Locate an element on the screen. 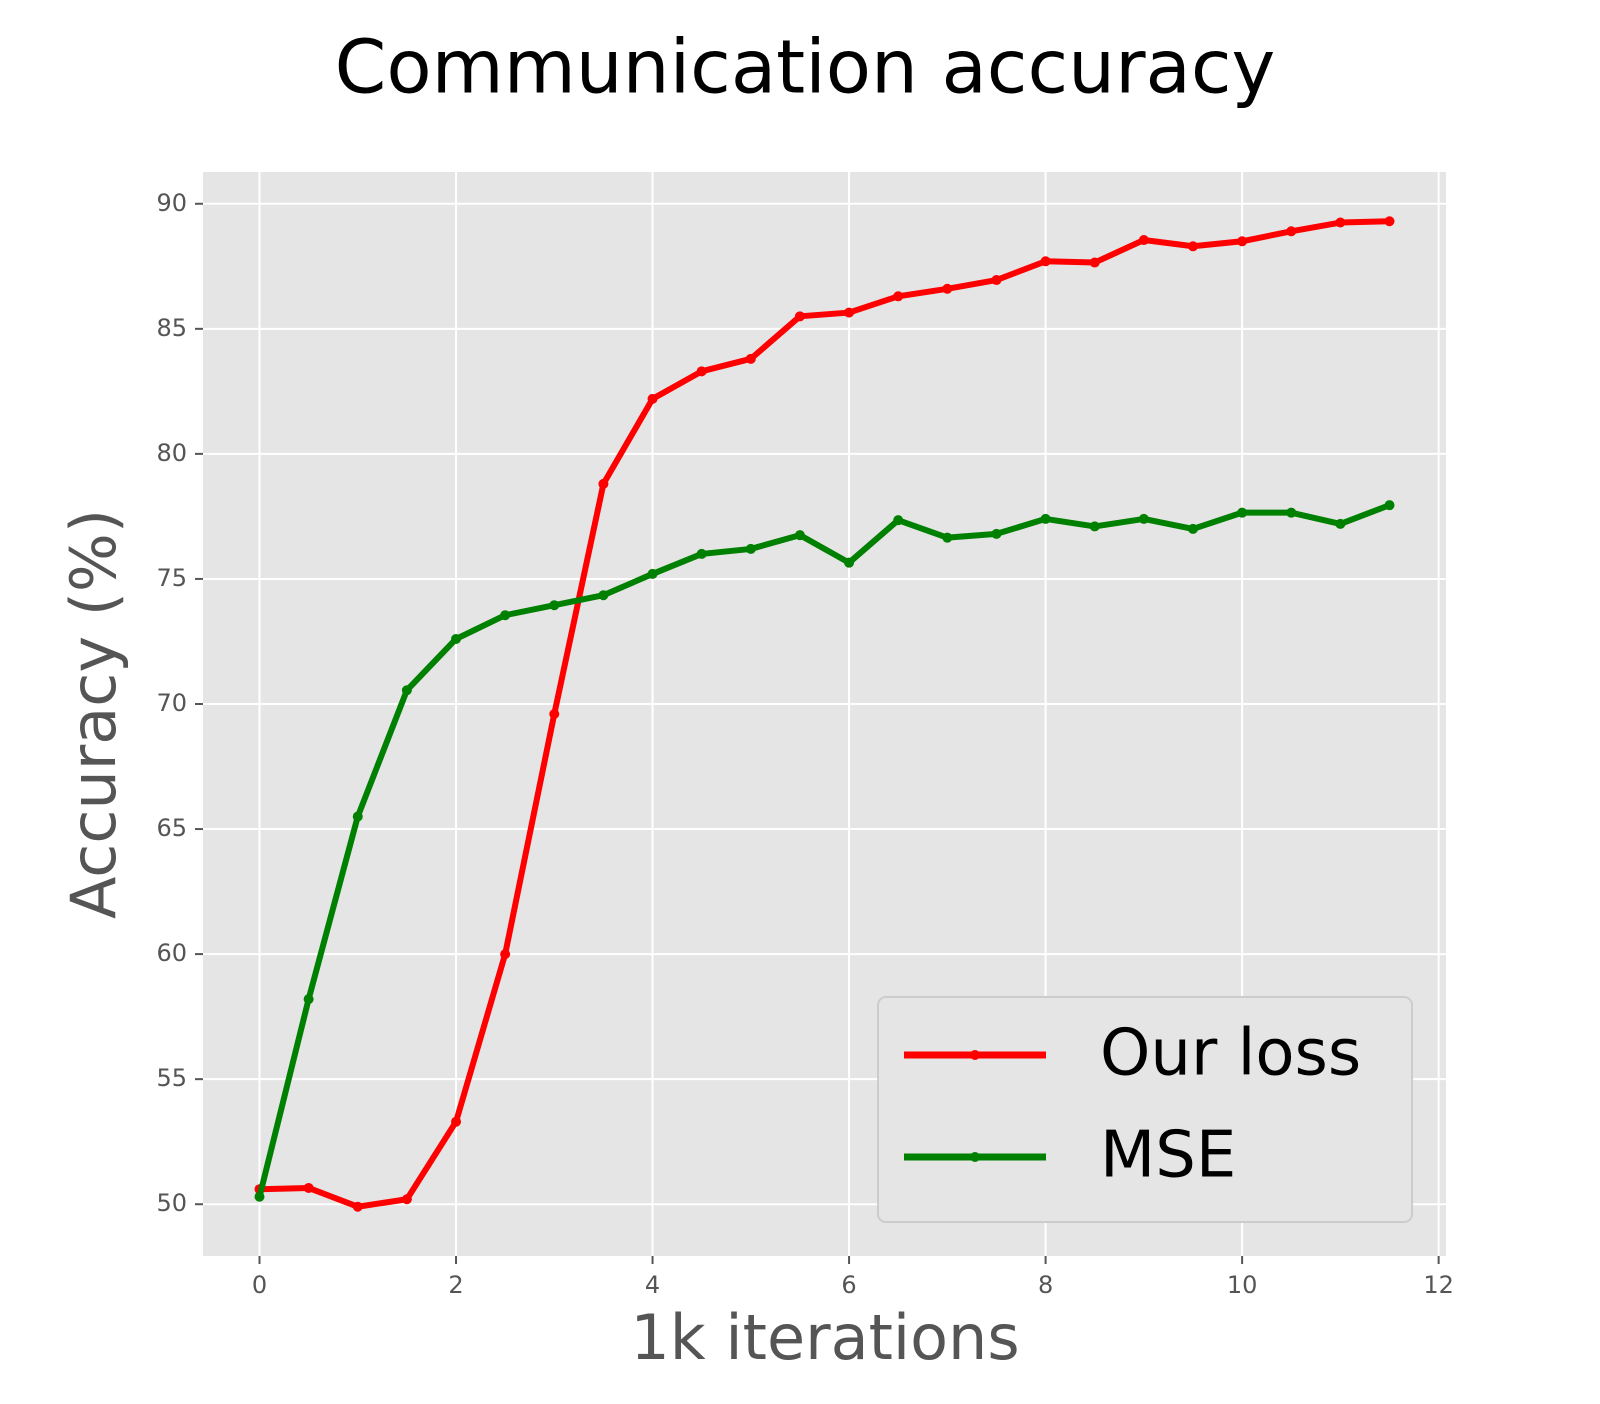 This screenshot has width=1600, height=1404. x-tick-label: 8 is located at coordinates (1045, 1285).